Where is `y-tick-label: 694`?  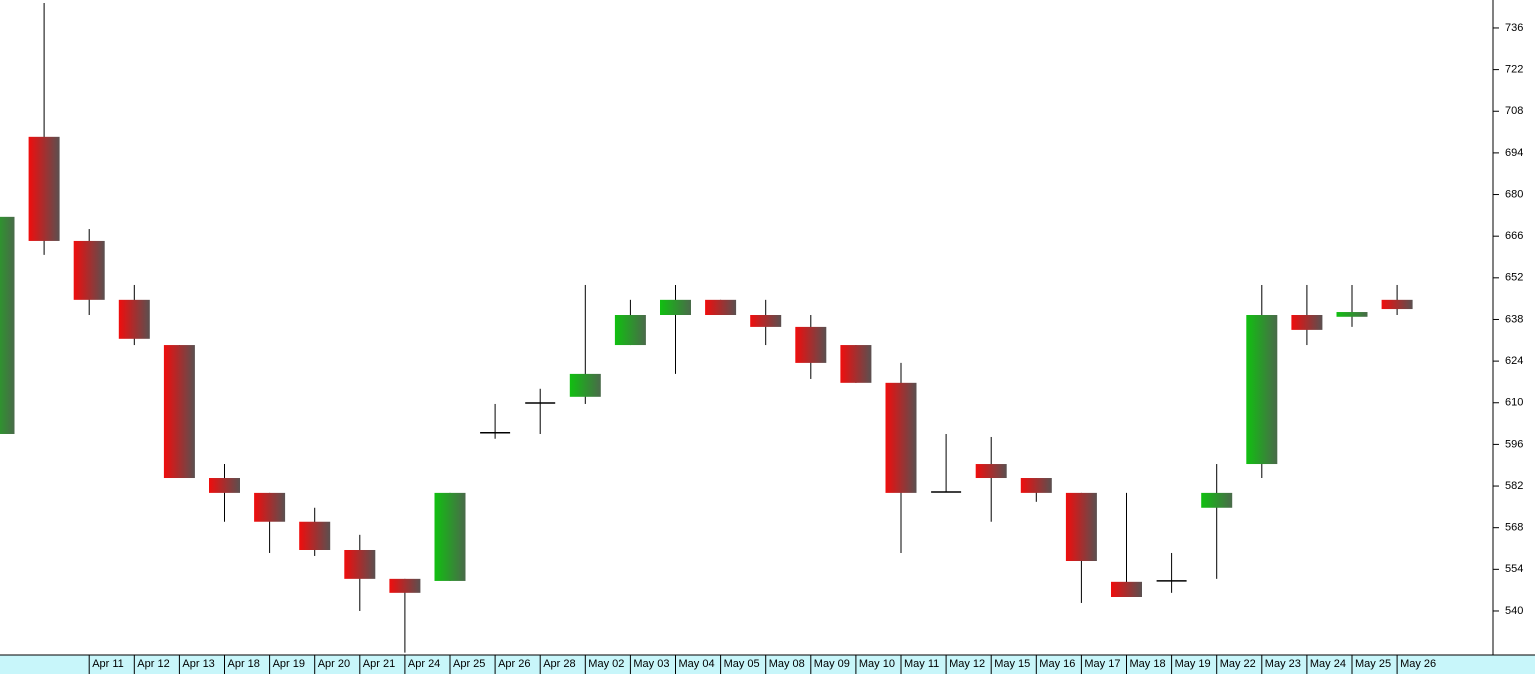
y-tick-label: 694 is located at coordinates (1514, 153).